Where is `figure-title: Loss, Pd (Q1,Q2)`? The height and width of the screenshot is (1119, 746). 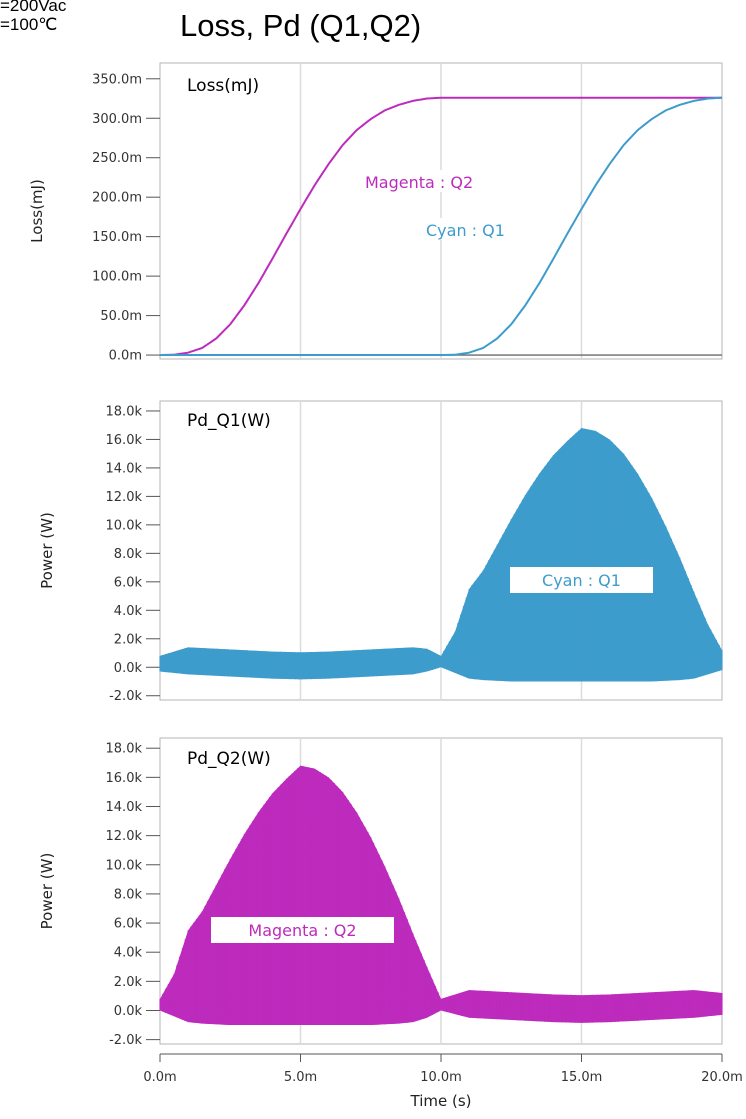 figure-title: Loss, Pd (Q1,Q2) is located at coordinates (301, 25).